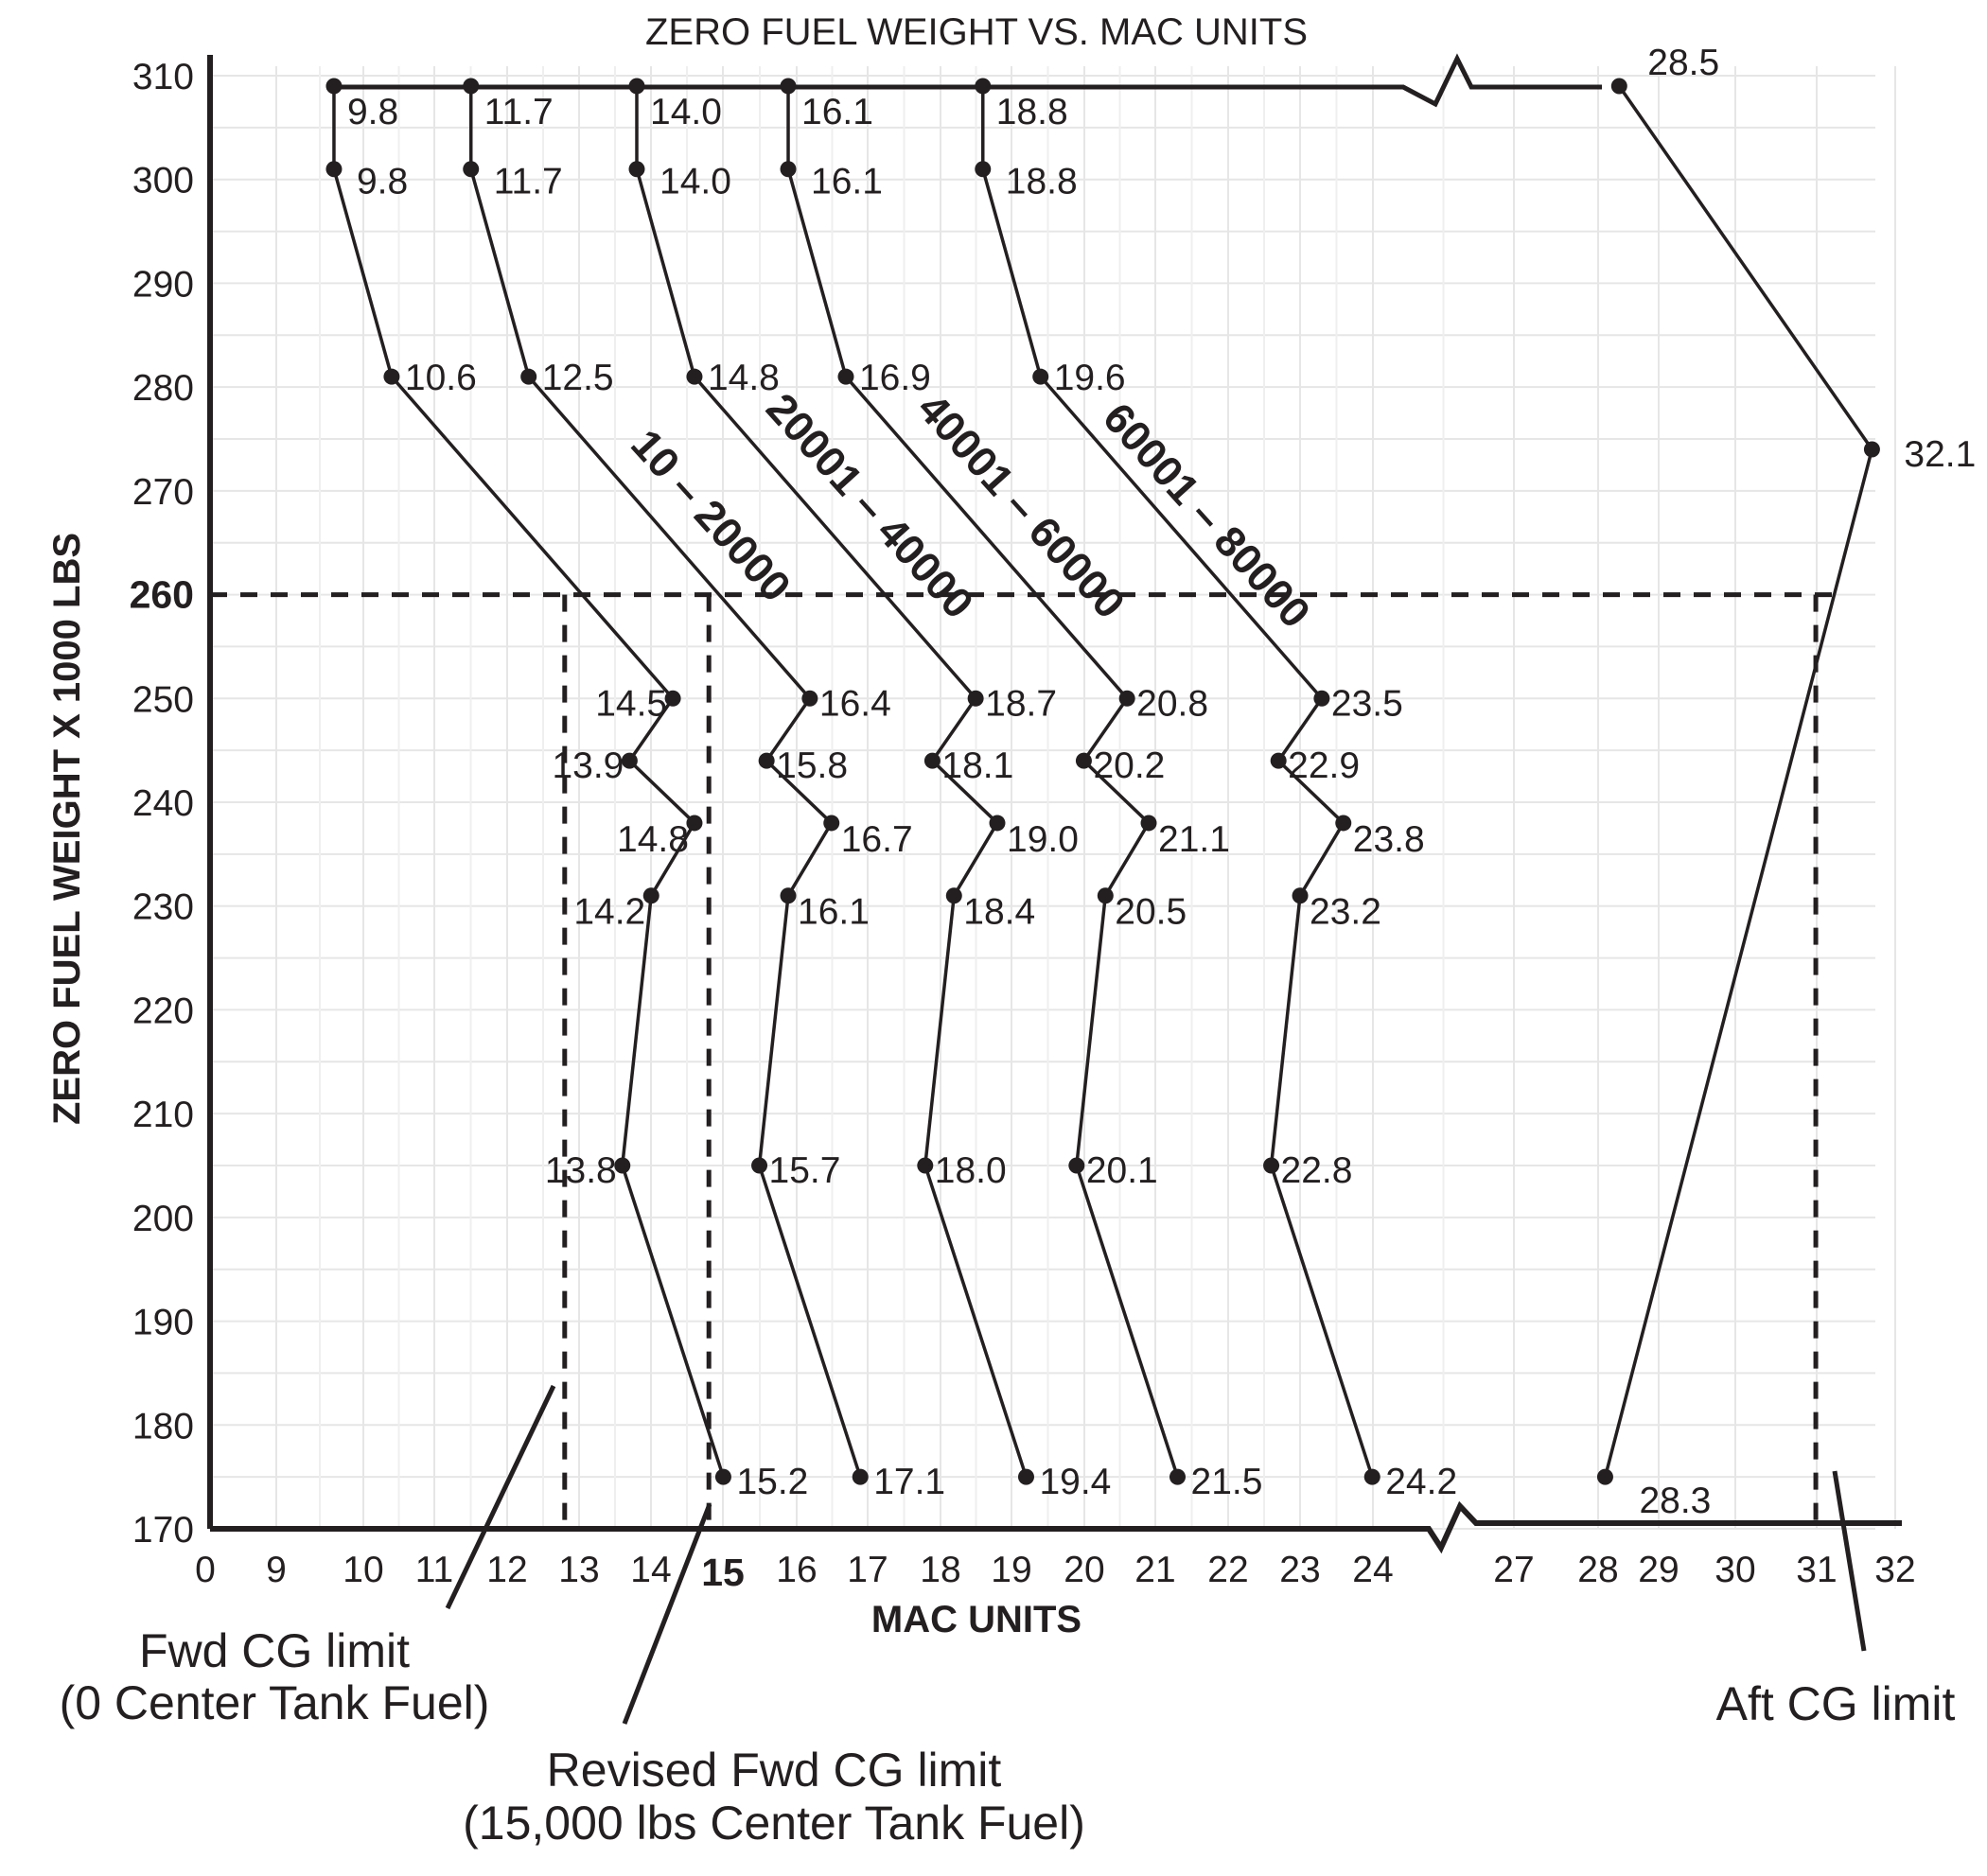 This screenshot has height=1876, width=1987. I want to click on y-tick-label: 230, so click(163, 907).